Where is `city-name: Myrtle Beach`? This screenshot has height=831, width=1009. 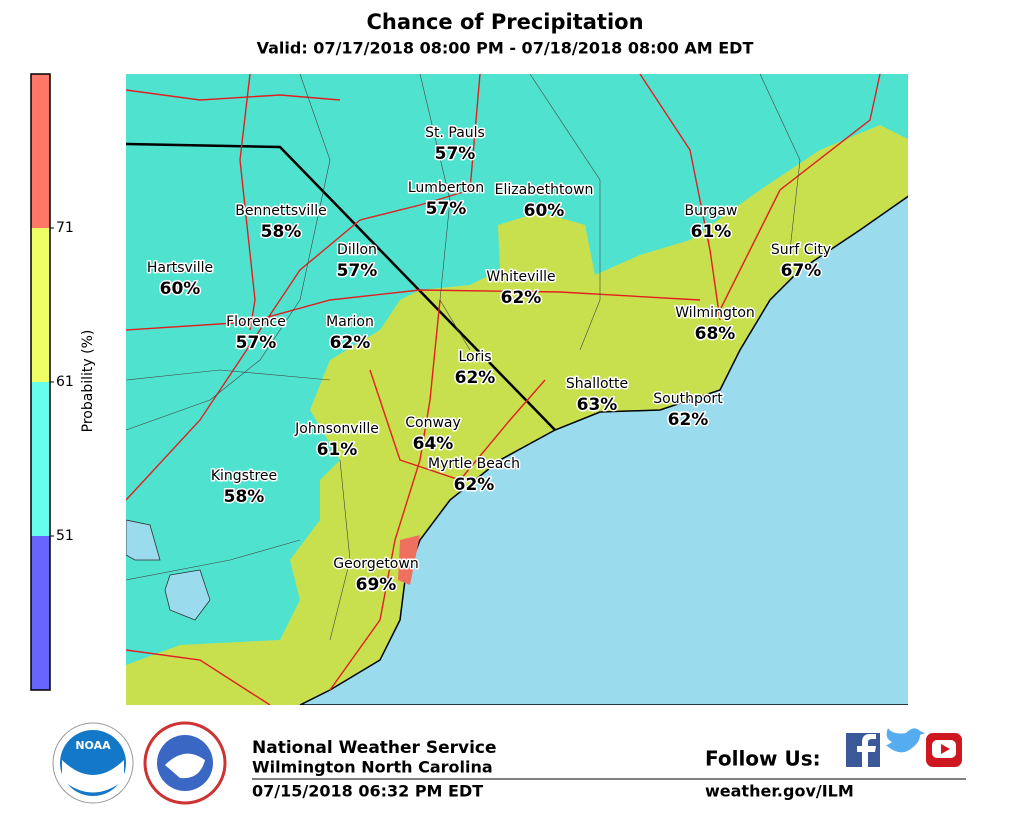
city-name: Myrtle Beach is located at coordinates (474, 464).